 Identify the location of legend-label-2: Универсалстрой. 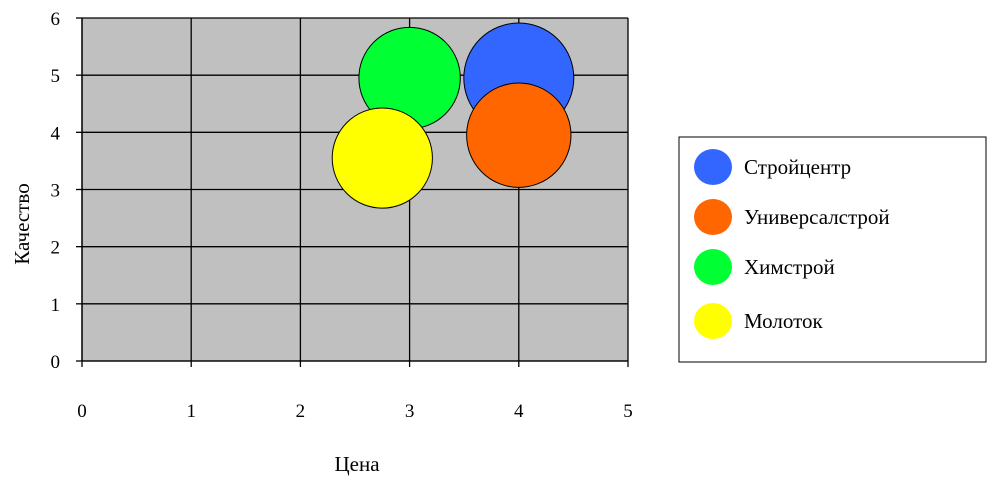
(817, 217).